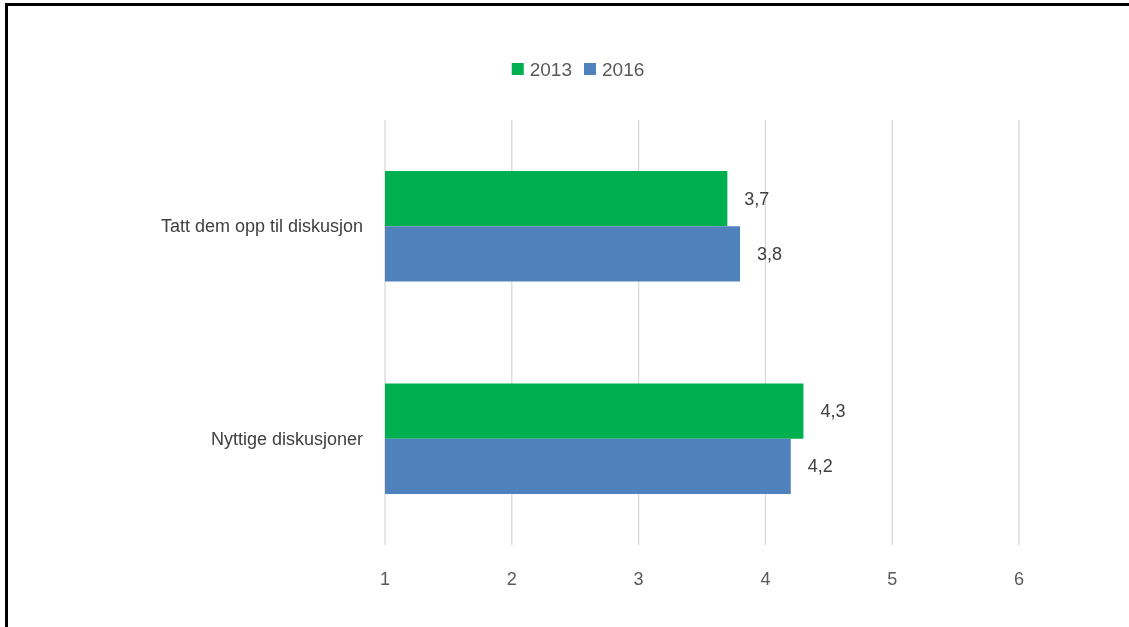 The image size is (1129, 627). Describe the element at coordinates (820, 466) in the screenshot. I see `data-label: 4,2` at that location.